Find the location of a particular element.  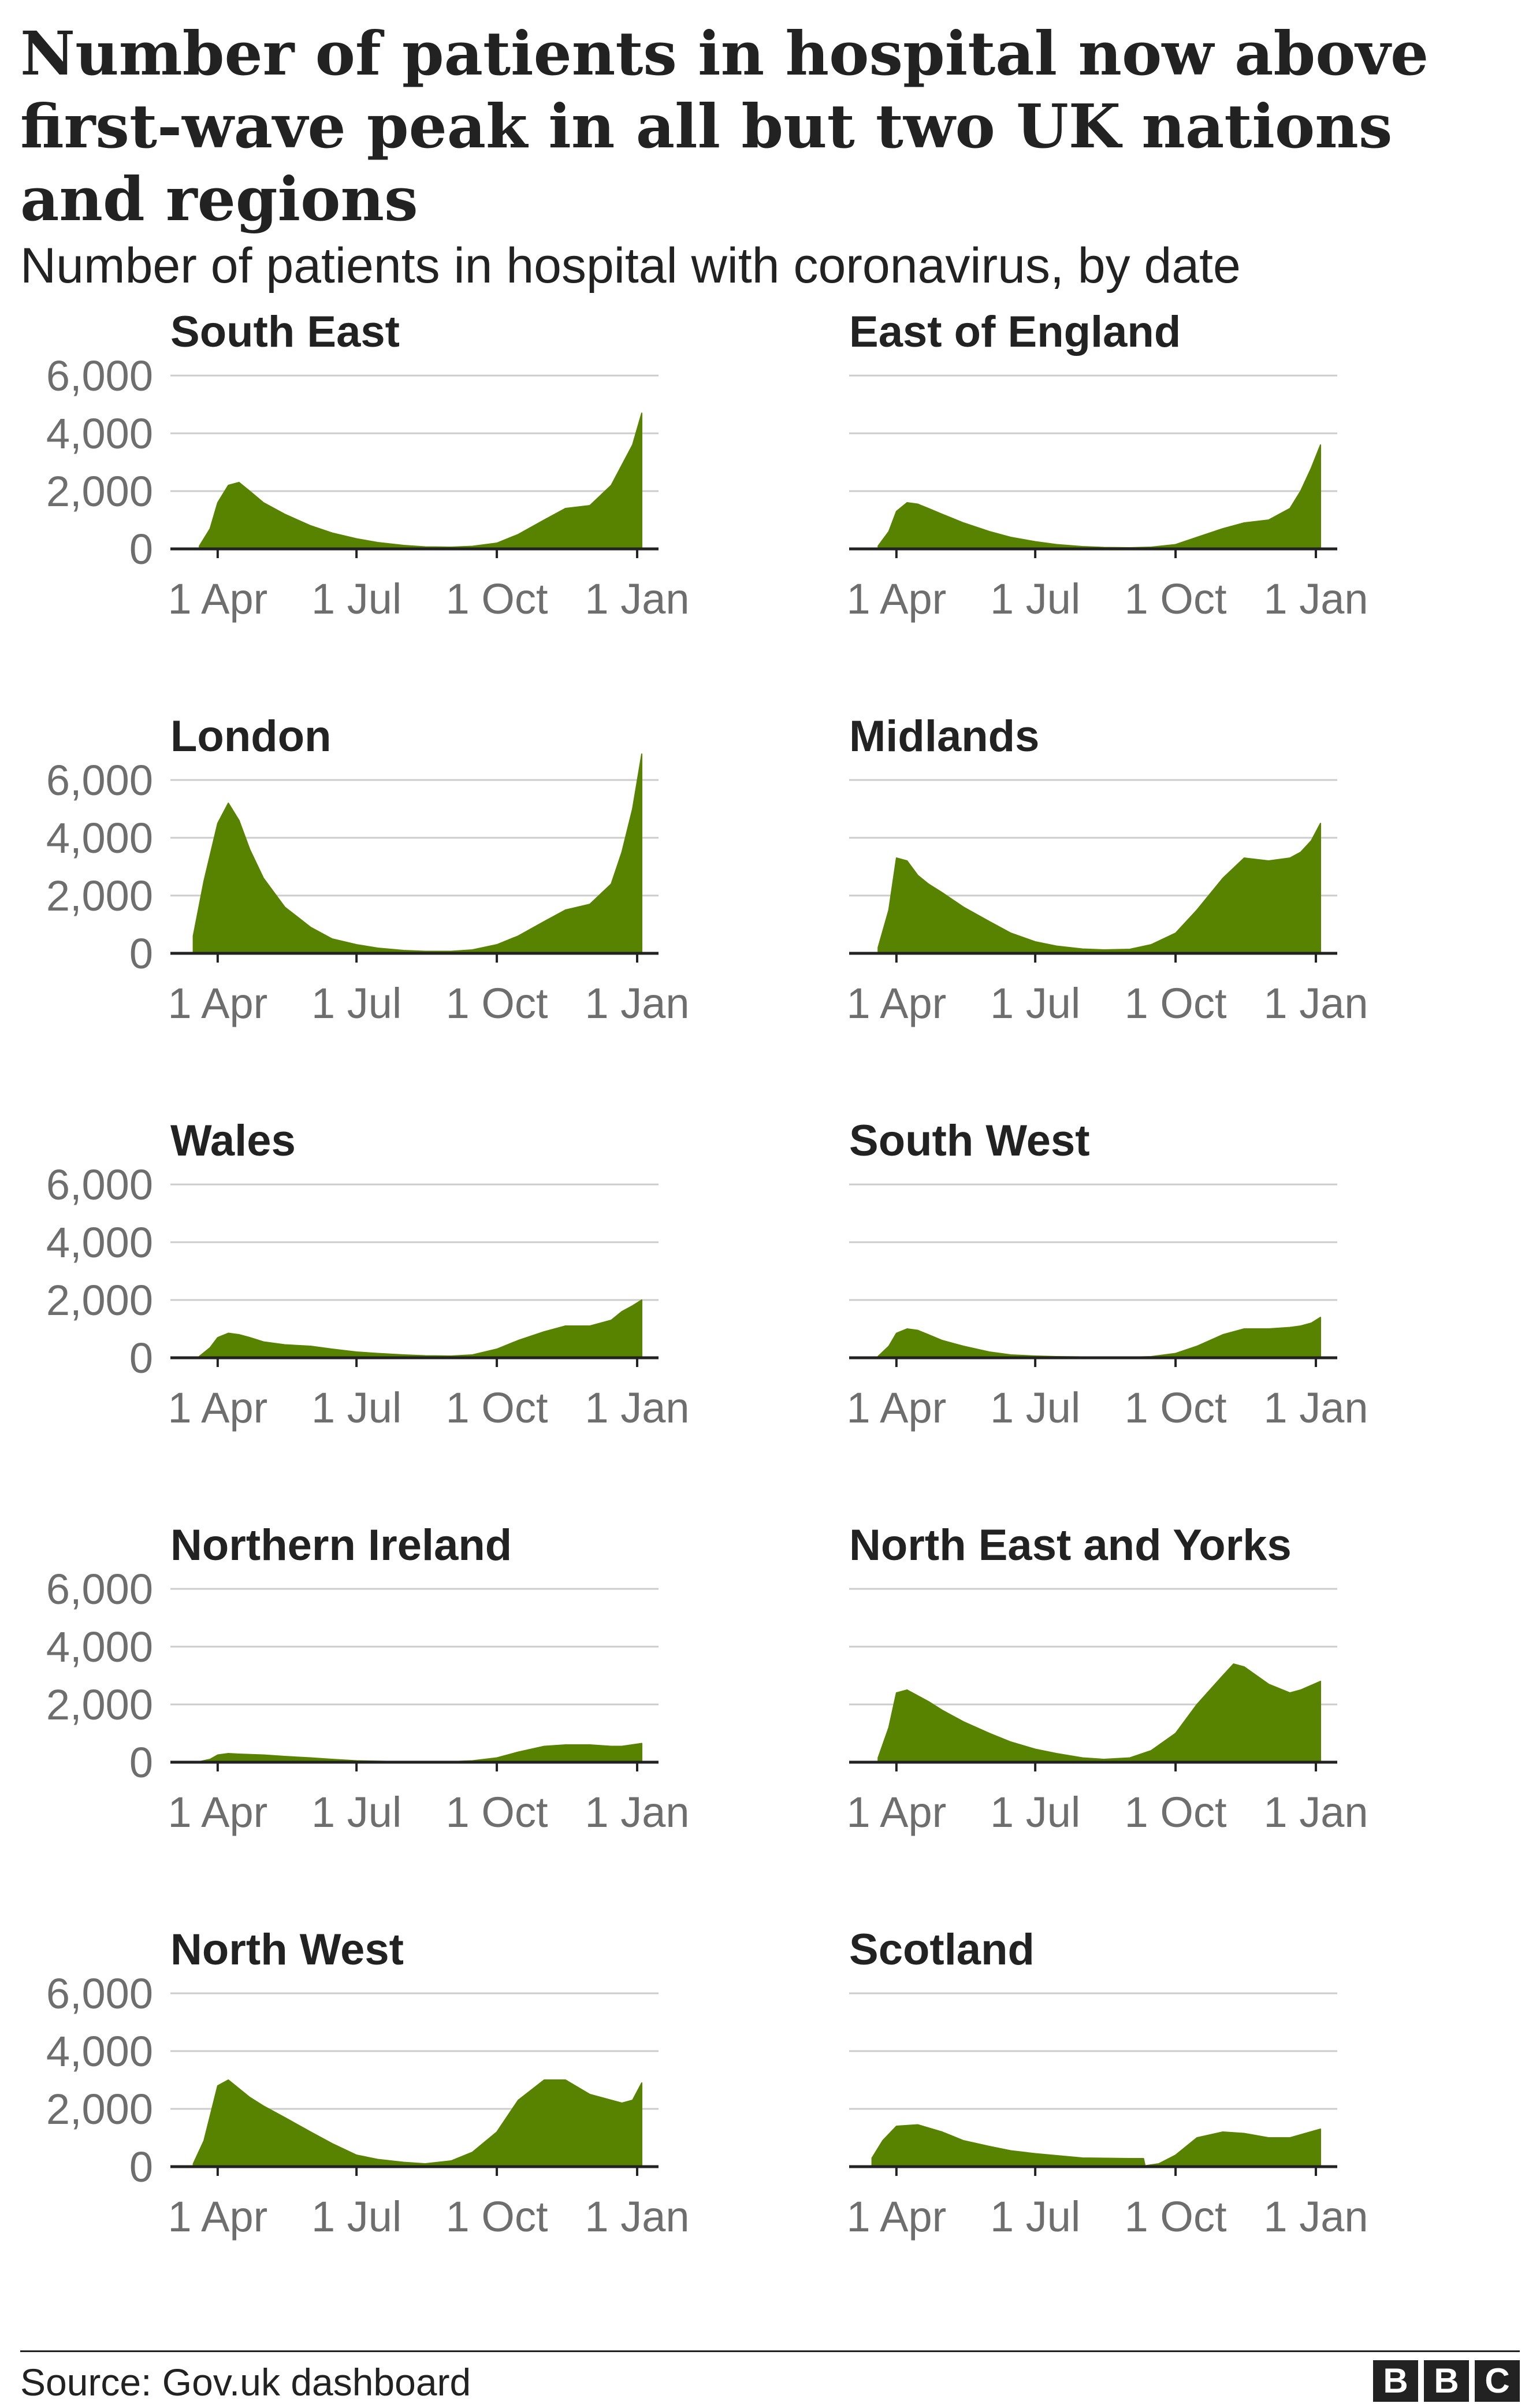

panel-title-northern-ireland: Northern Ireland is located at coordinates (341, 1546).